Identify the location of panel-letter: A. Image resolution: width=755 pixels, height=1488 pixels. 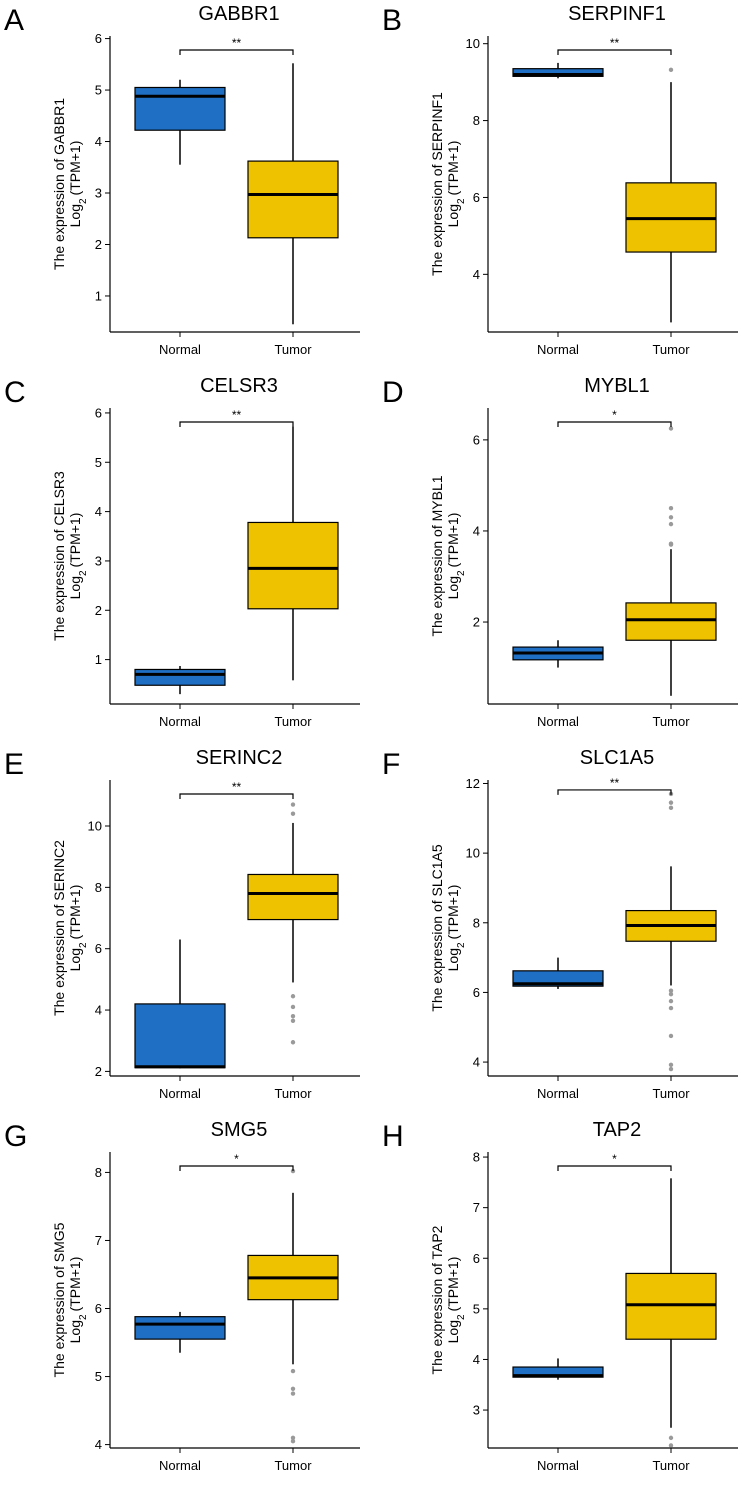
(14, 20).